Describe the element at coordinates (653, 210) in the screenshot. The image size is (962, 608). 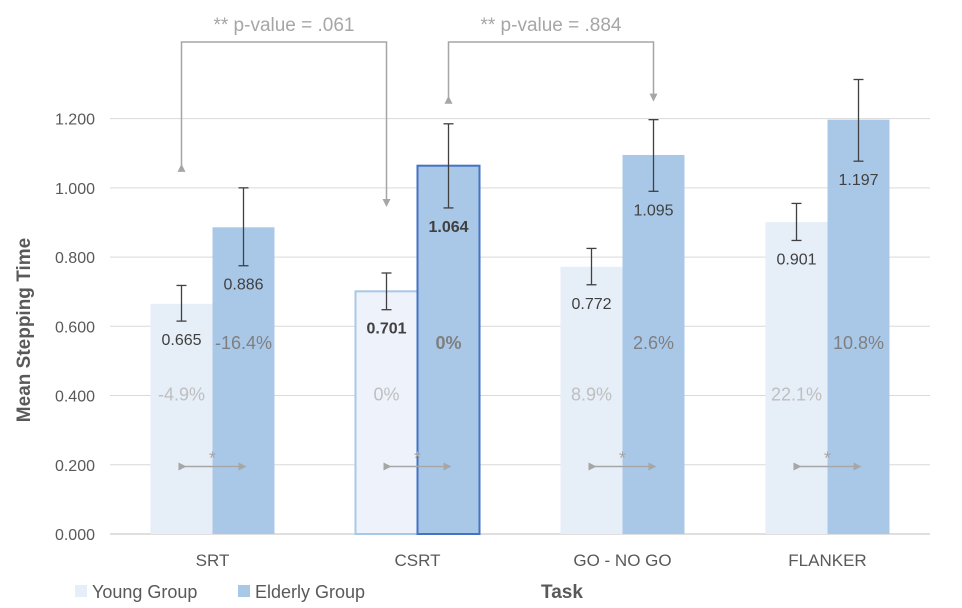
I see `data-label: 1.095` at that location.